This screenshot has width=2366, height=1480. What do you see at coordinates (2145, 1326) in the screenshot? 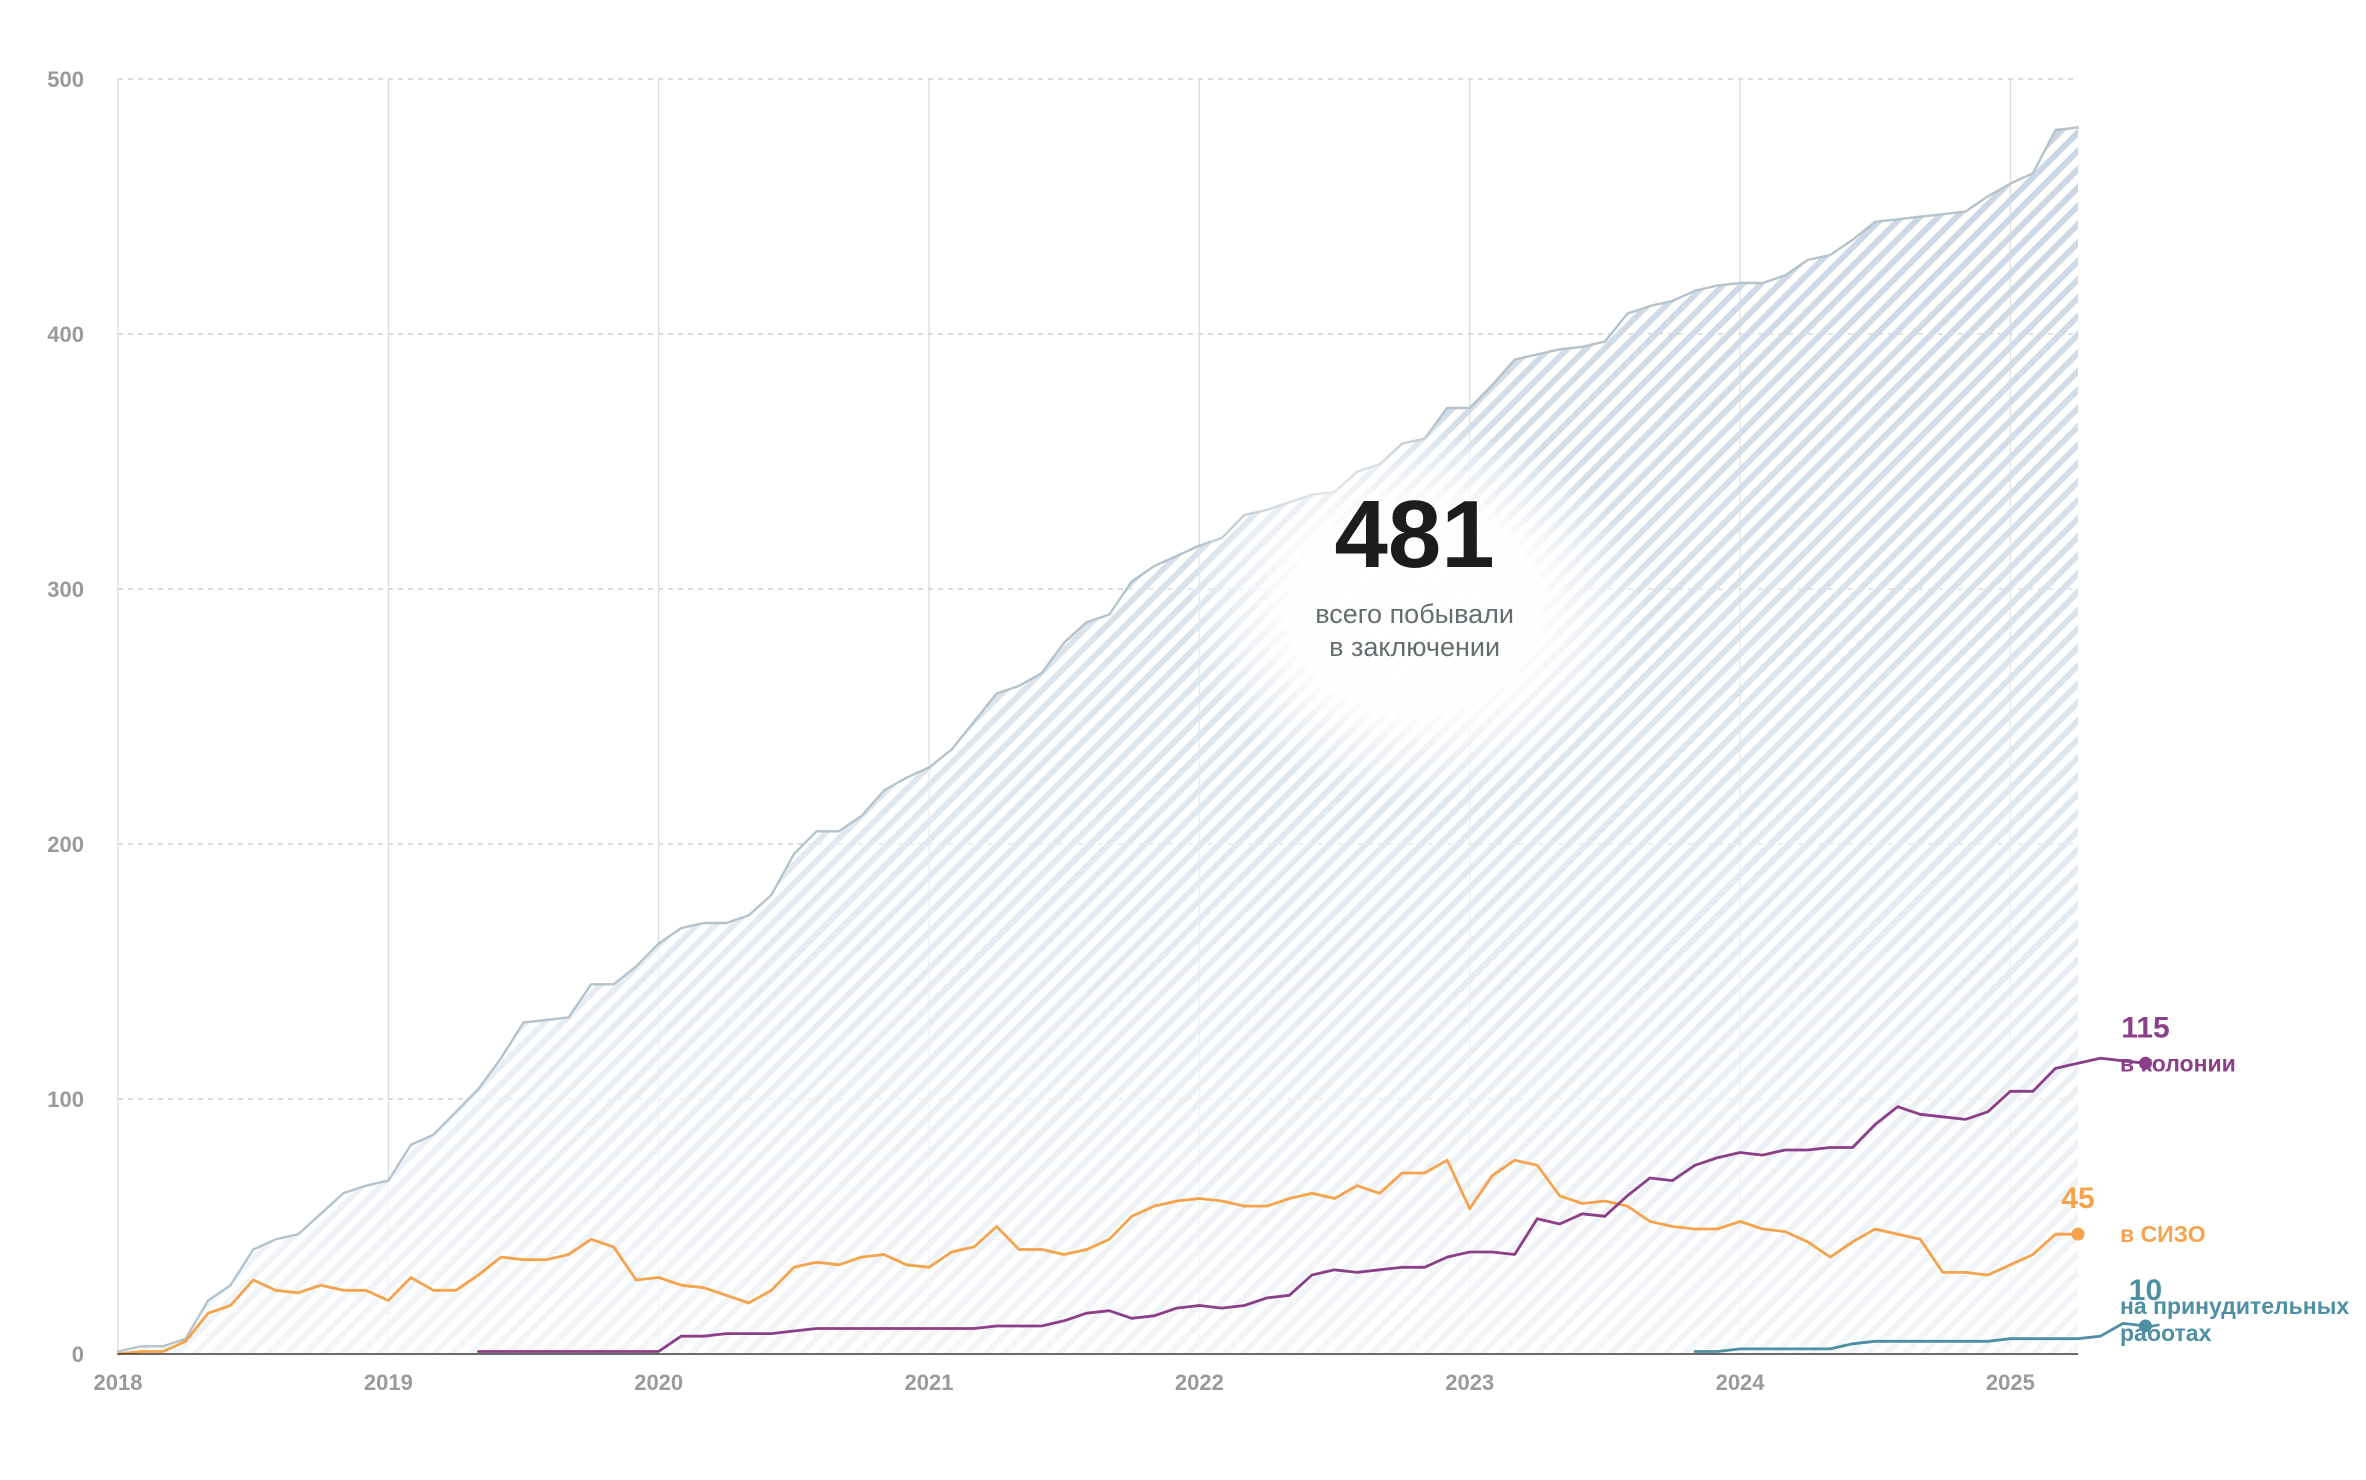
I see `forced-labor-end-dot` at bounding box center [2145, 1326].